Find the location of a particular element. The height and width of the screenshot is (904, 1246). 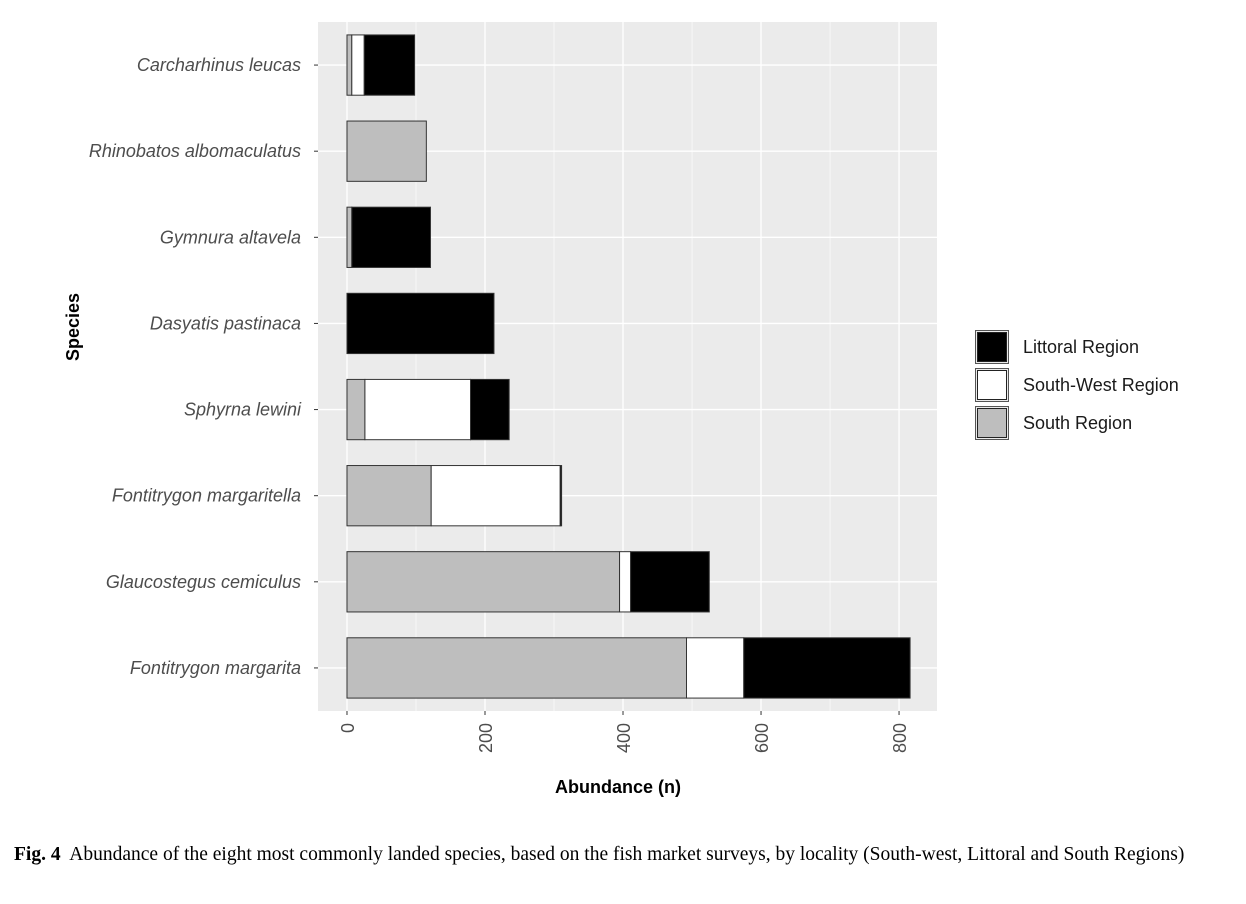

bar-dasyatis-pastinaca-littoral-region is located at coordinates (420, 323).